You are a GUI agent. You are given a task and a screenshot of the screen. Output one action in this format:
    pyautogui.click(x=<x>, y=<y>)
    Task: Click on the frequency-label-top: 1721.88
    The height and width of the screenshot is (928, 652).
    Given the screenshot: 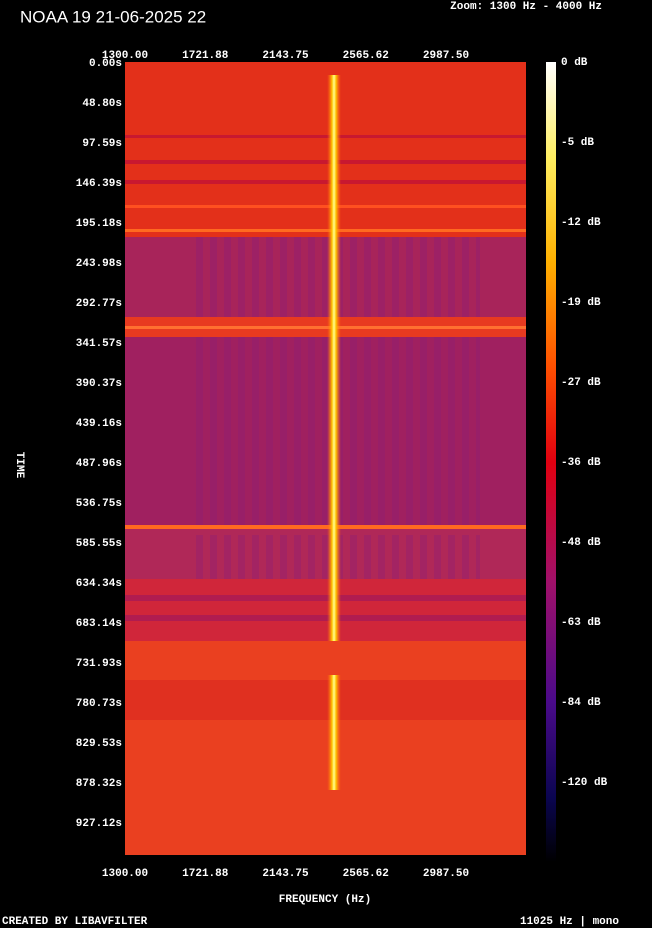 What is the action you would take?
    pyautogui.click(x=205, y=56)
    